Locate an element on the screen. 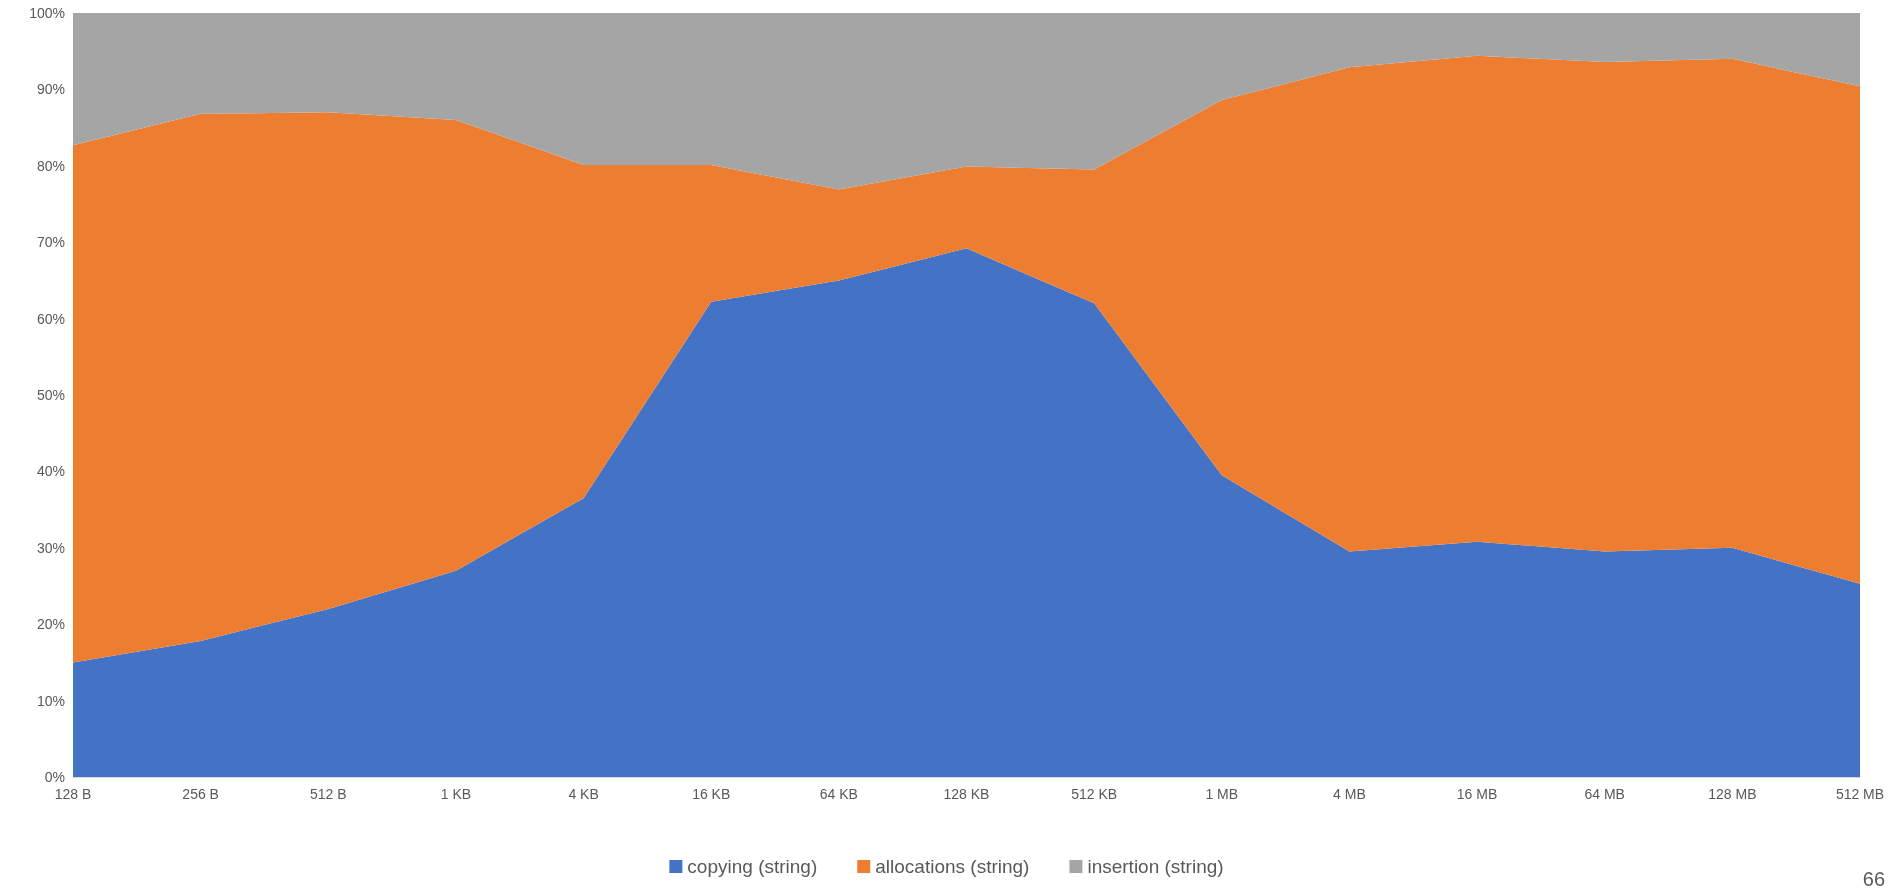 Image resolution: width=1893 pixels, height=891 pixels. y-tick-label: 20% is located at coordinates (50, 624).